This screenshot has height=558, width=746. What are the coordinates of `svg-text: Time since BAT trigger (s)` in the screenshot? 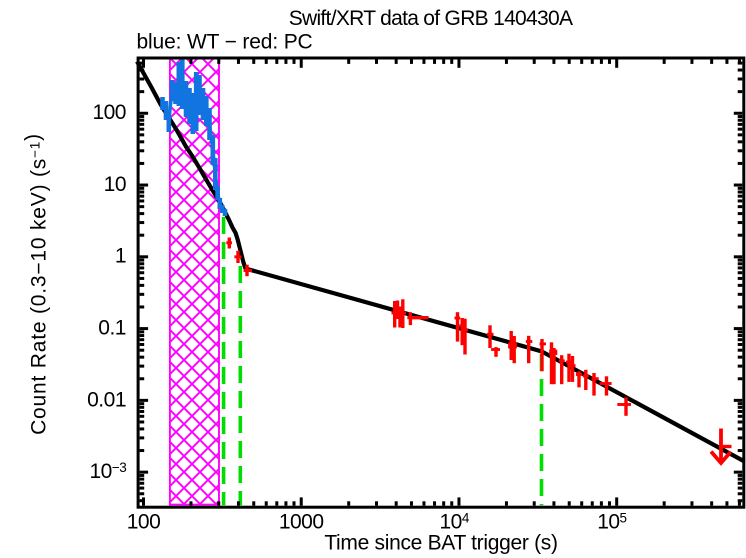 It's located at (440, 543).